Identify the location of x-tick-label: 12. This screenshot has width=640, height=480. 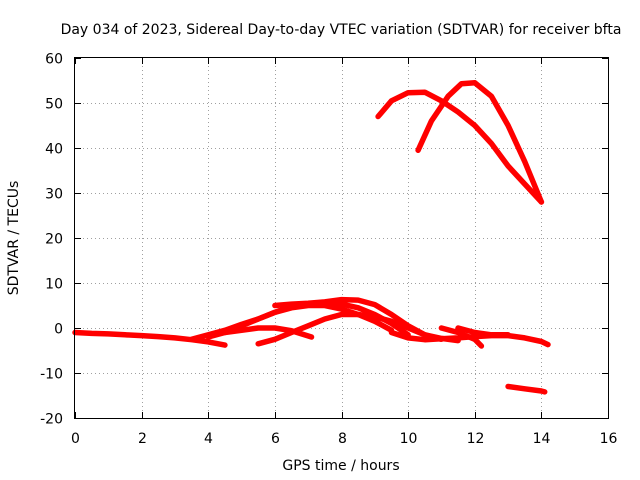
(476, 439).